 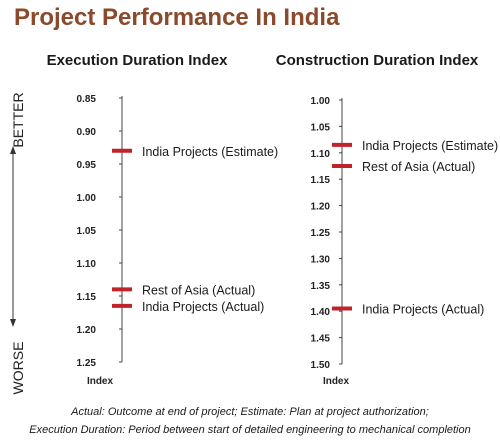 I want to click on page-title: Project Performance In India, so click(x=177, y=17).